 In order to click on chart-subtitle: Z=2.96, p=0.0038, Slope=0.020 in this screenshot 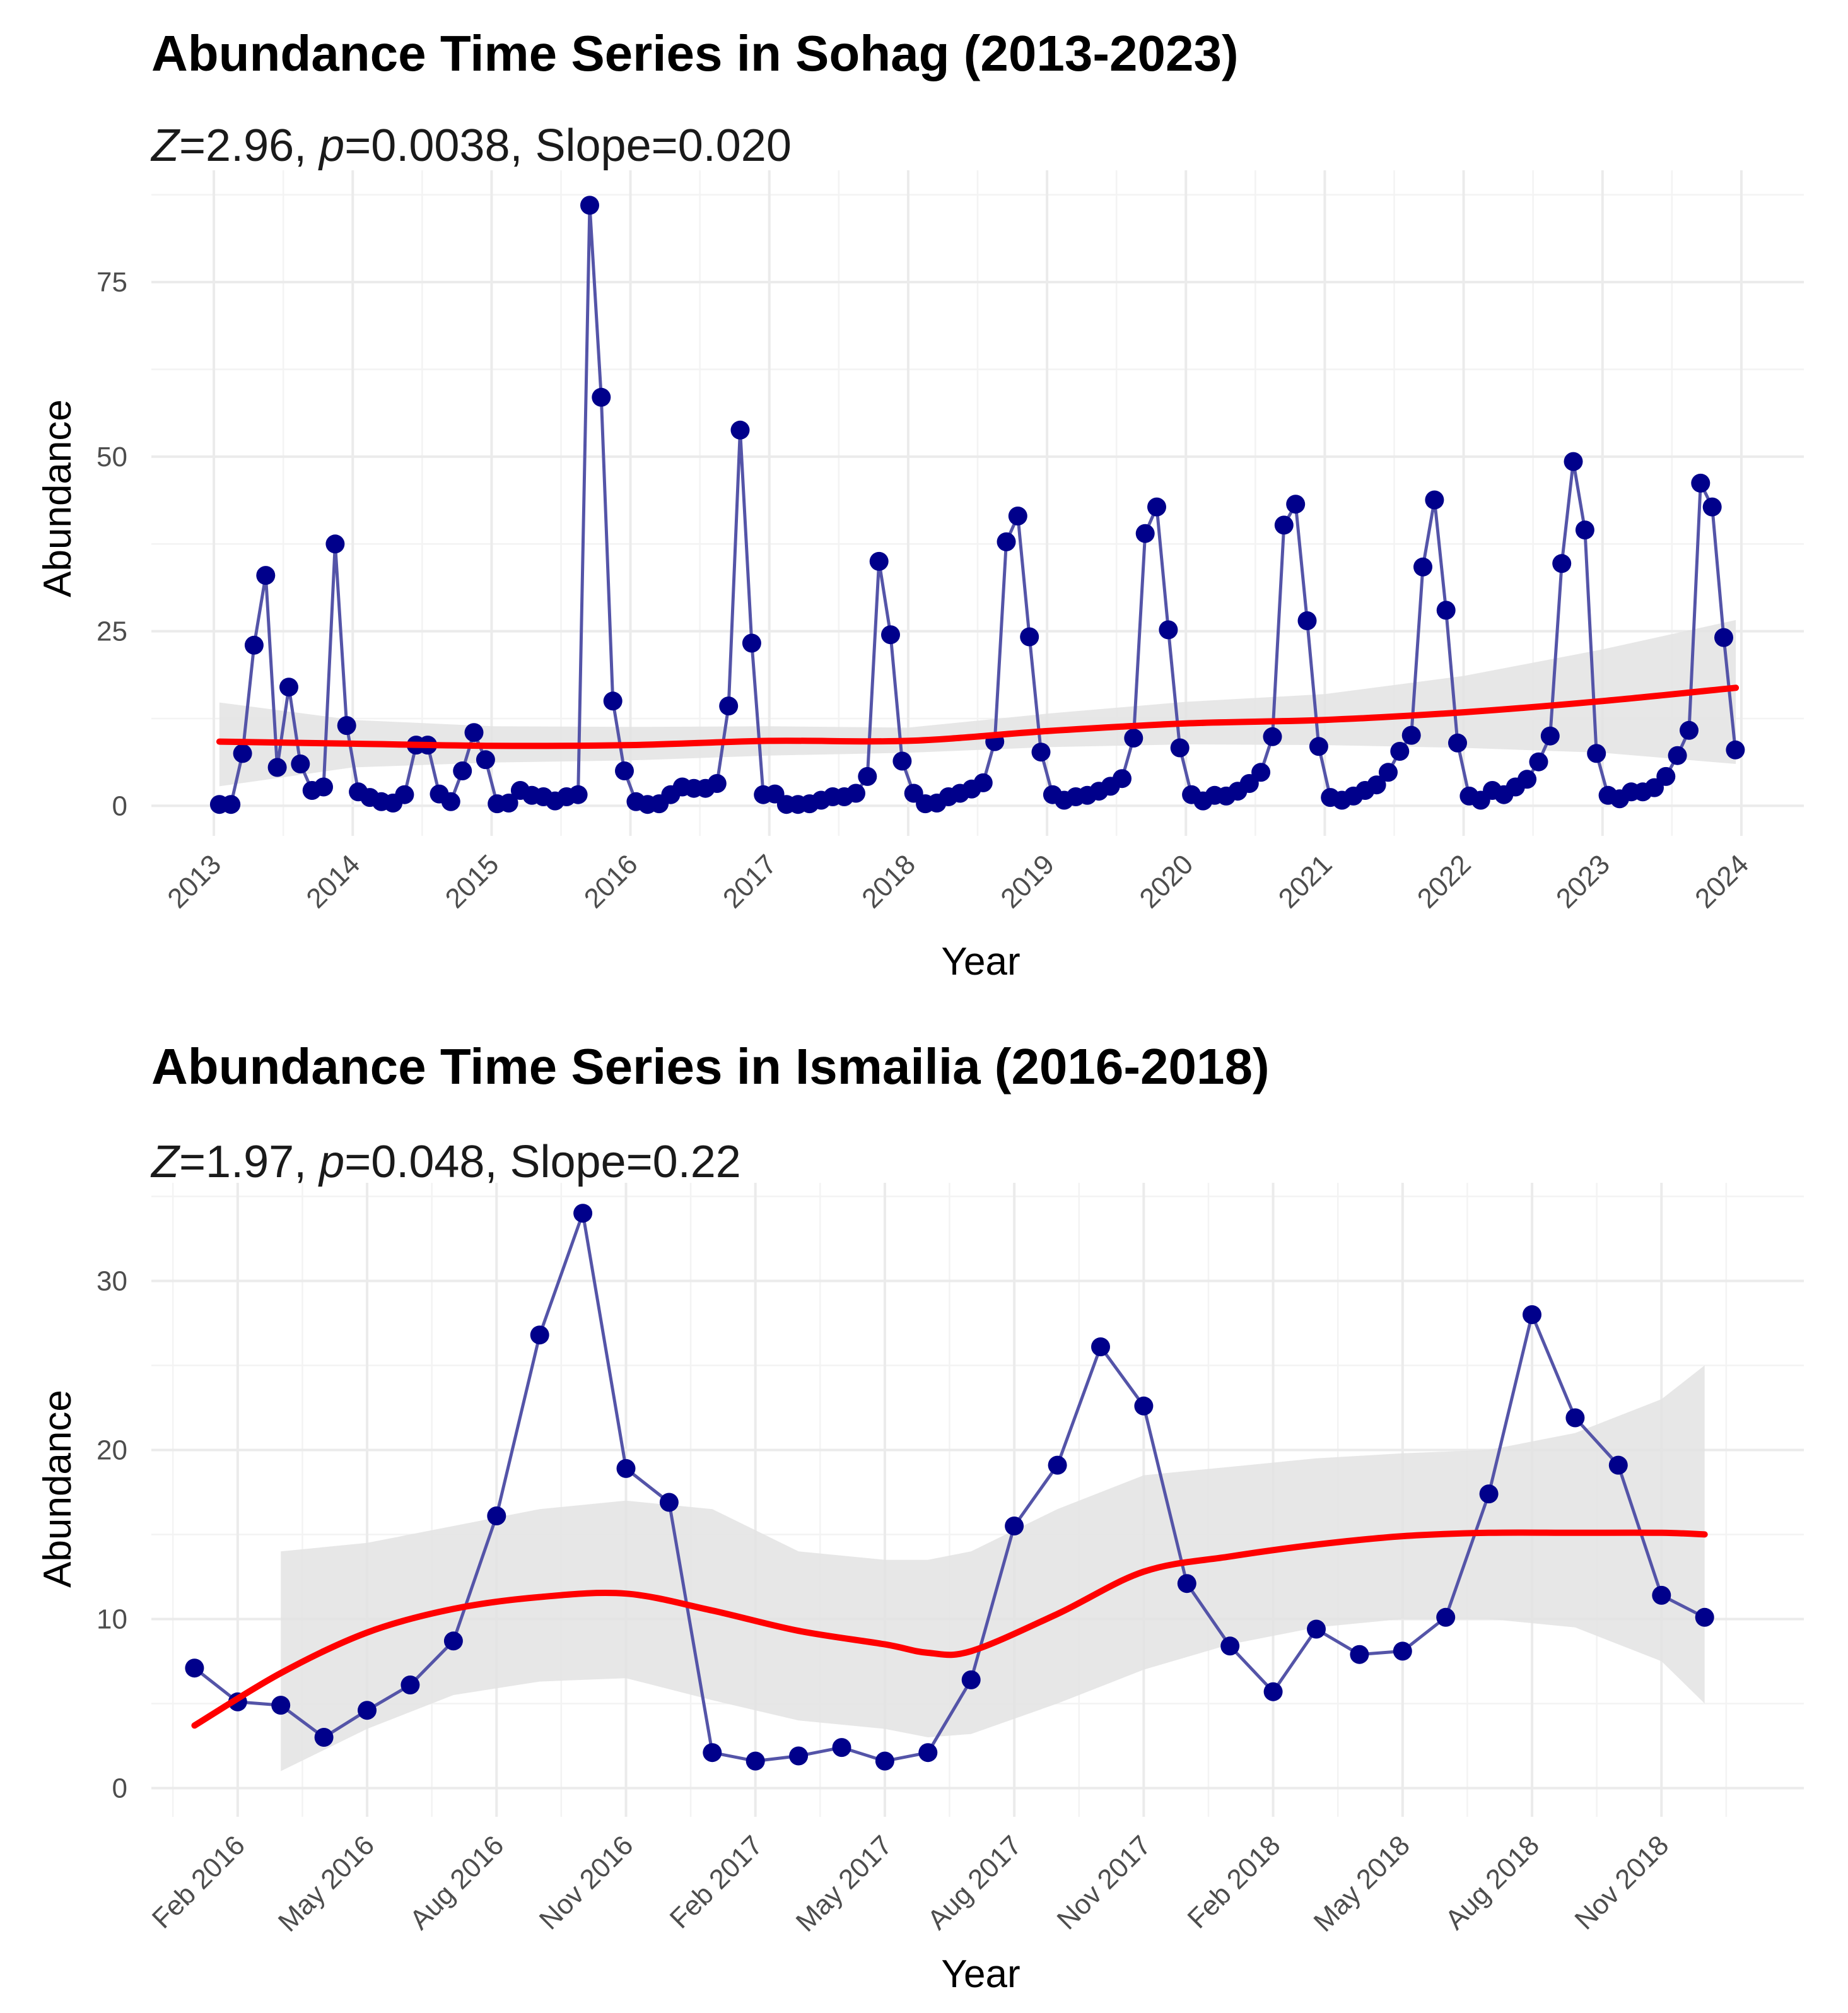, I will do `click(471, 145)`.